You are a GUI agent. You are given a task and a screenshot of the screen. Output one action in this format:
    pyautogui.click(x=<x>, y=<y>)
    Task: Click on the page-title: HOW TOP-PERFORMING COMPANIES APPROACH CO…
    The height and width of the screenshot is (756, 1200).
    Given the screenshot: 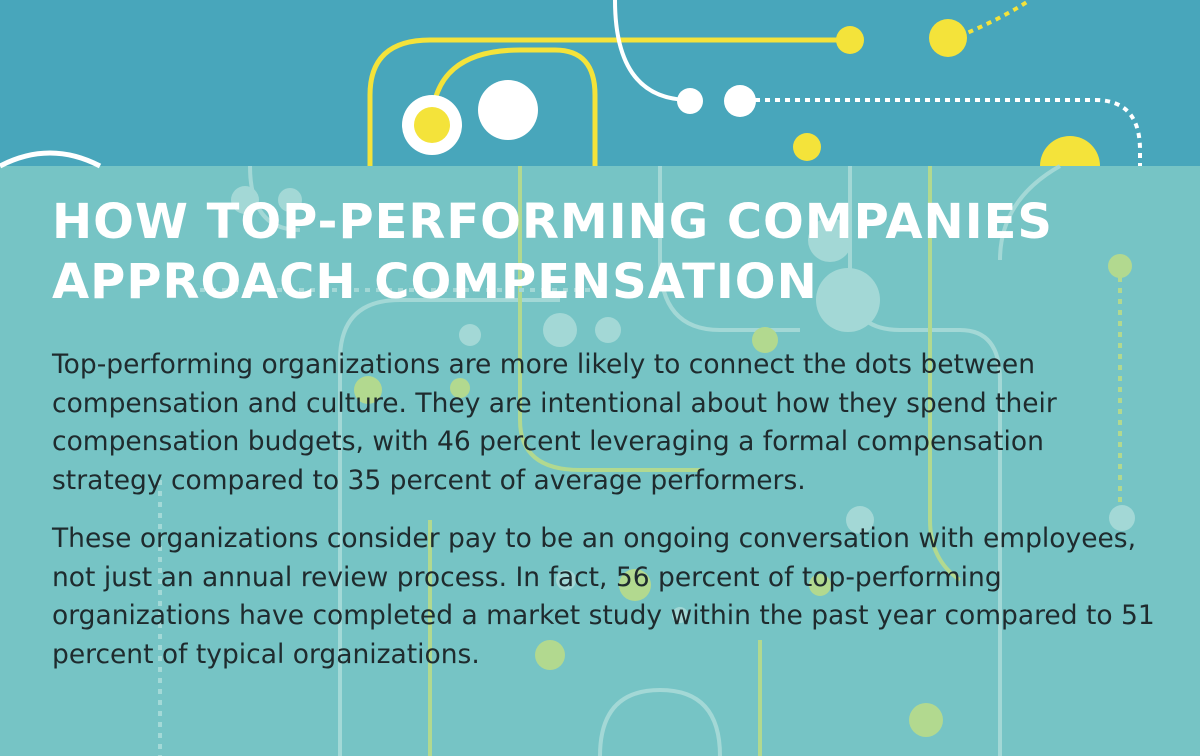 What is the action you would take?
    pyautogui.click(x=607, y=252)
    